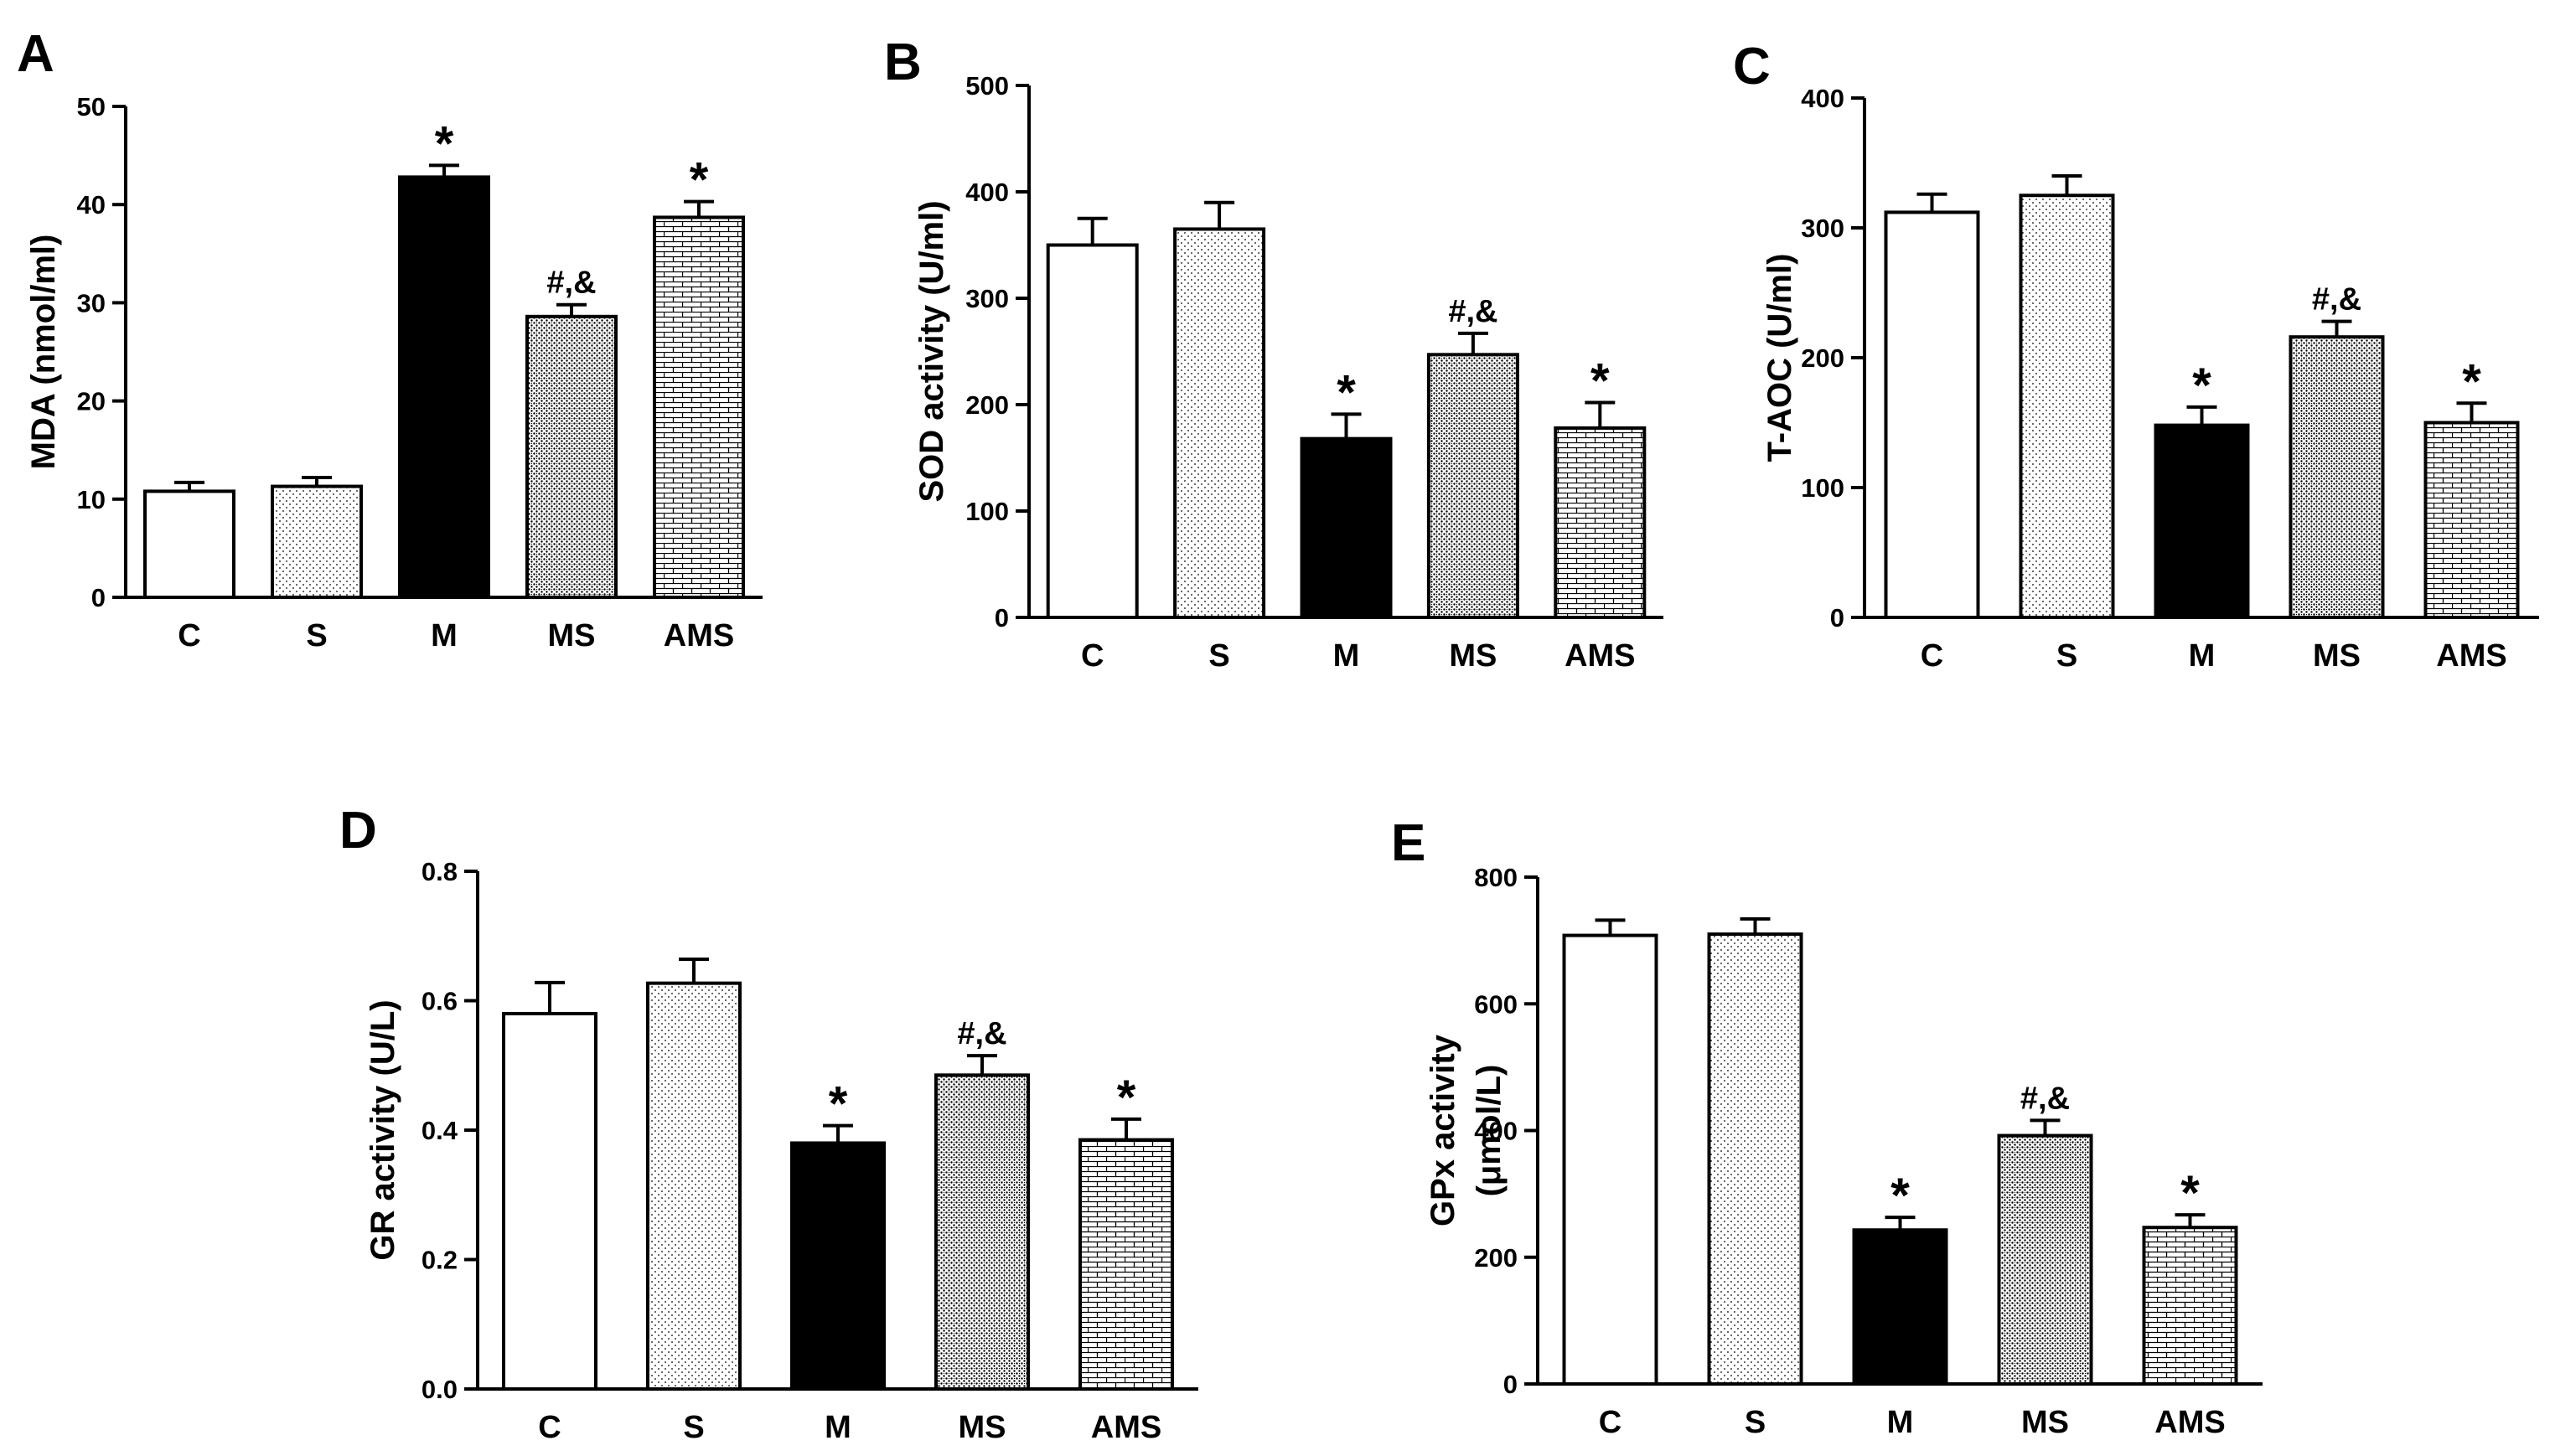 This screenshot has height=1456, width=2555. I want to click on y-tick-label: 800, so click(1496, 877).